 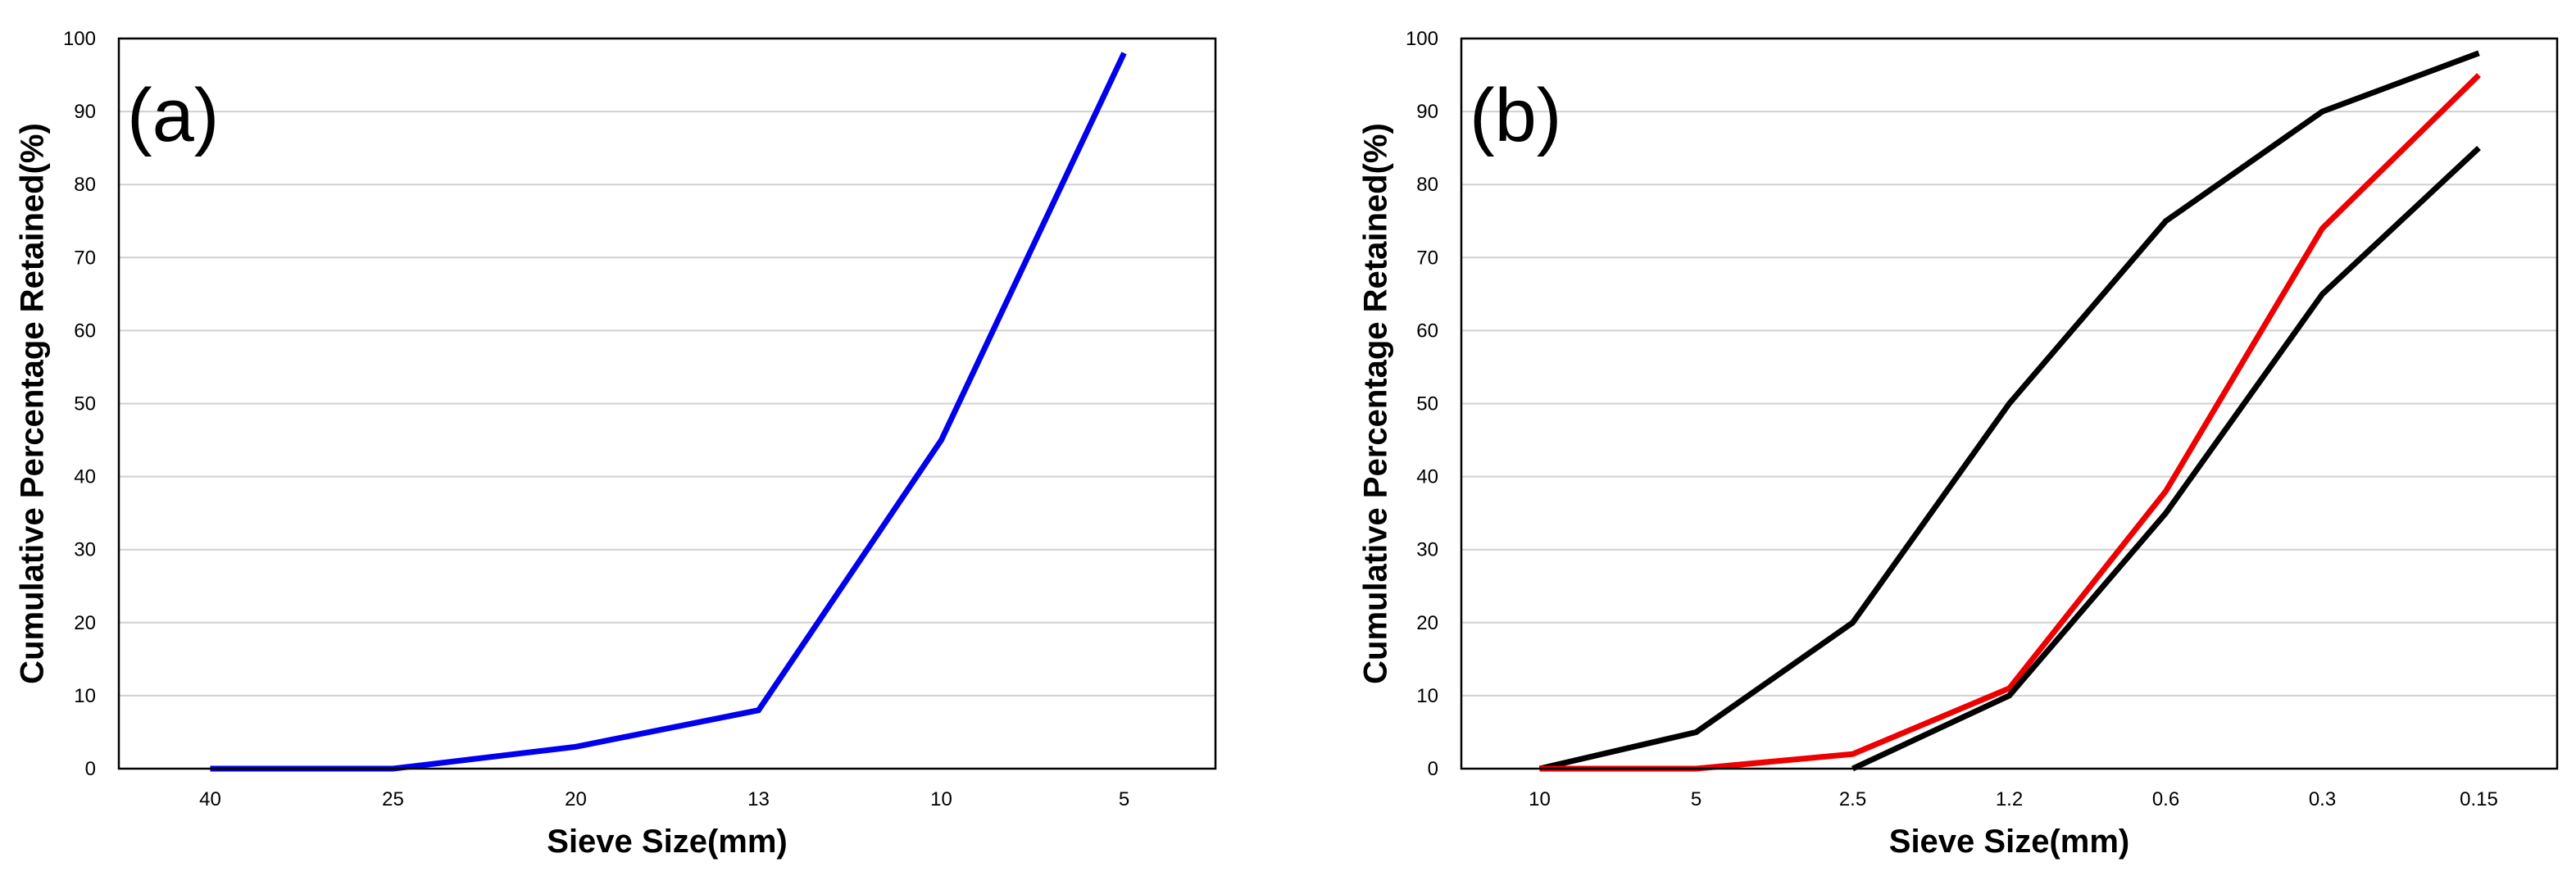 What do you see at coordinates (2009, 799) in the screenshot?
I see `x-tick-label: 1.2` at bounding box center [2009, 799].